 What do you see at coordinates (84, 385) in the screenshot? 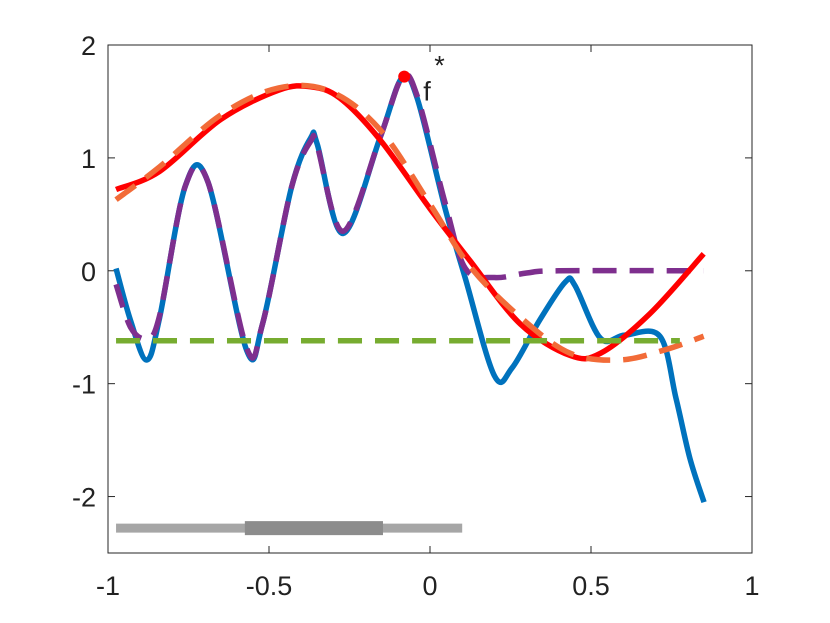
I see `y-tick-label: -1` at bounding box center [84, 385].